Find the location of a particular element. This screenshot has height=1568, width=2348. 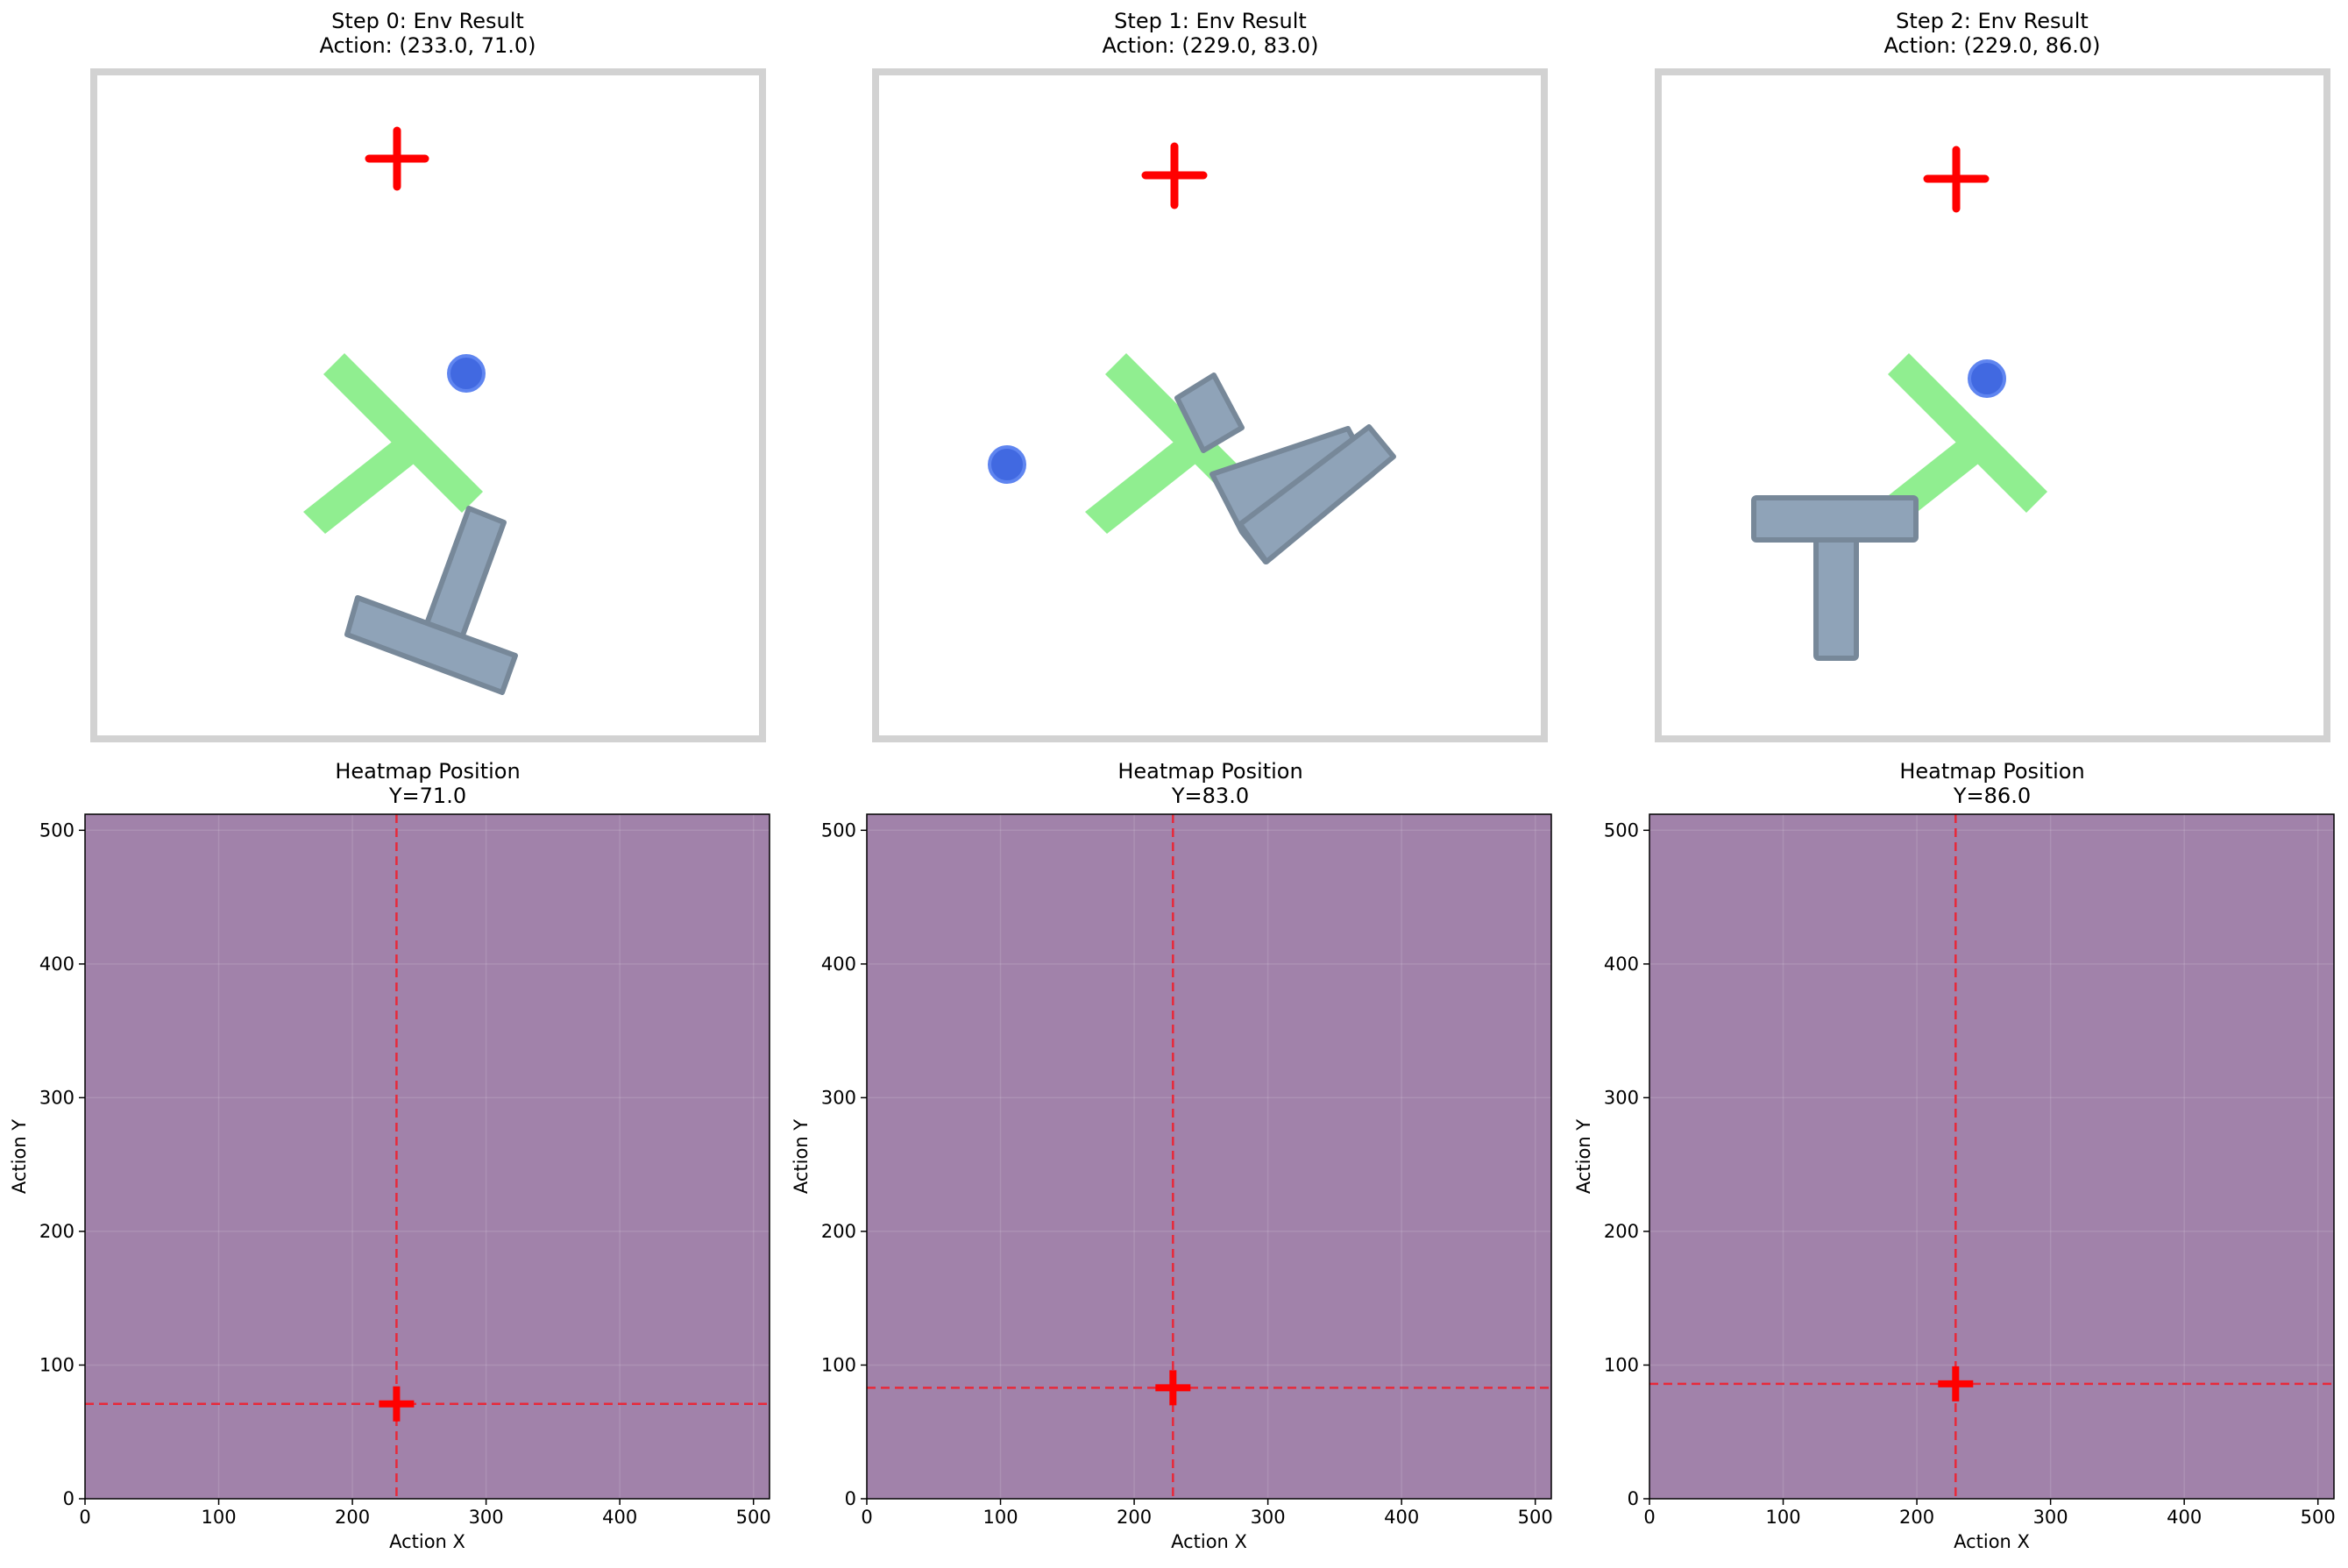

heatmap-title-2: Heatmap Position Y=86.0 is located at coordinates (1991, 783).